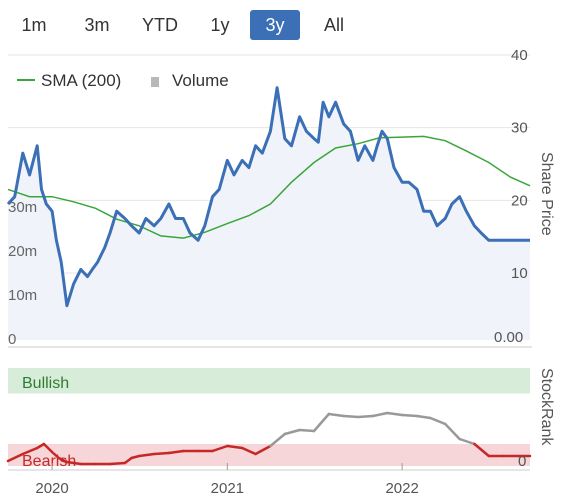 The width and height of the screenshot is (564, 498). Describe the element at coordinates (519, 273) in the screenshot. I see `price-tick-10: 10` at that location.